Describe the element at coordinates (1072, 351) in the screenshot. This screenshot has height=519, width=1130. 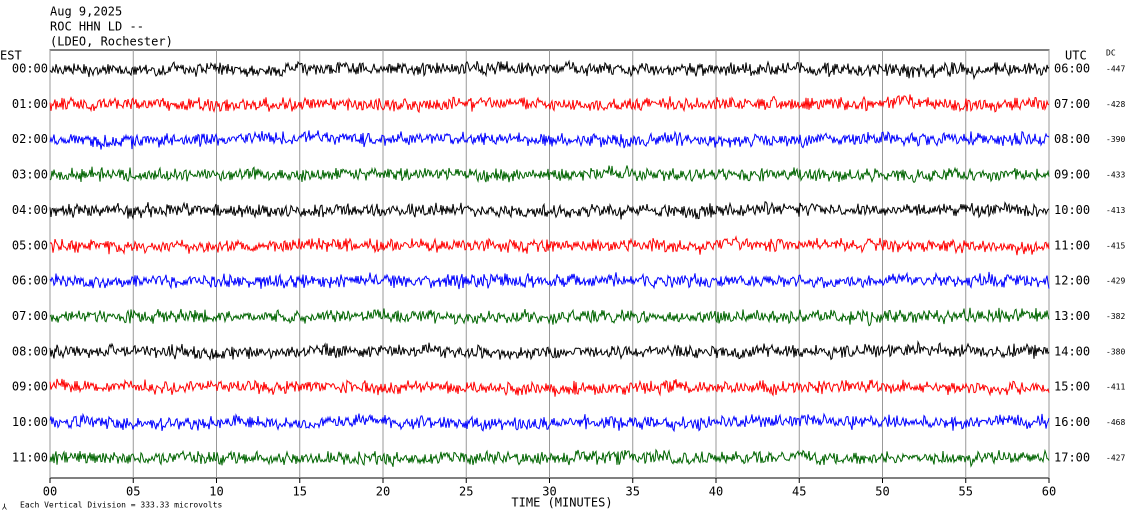
I see `utc-label: 14:00` at that location.